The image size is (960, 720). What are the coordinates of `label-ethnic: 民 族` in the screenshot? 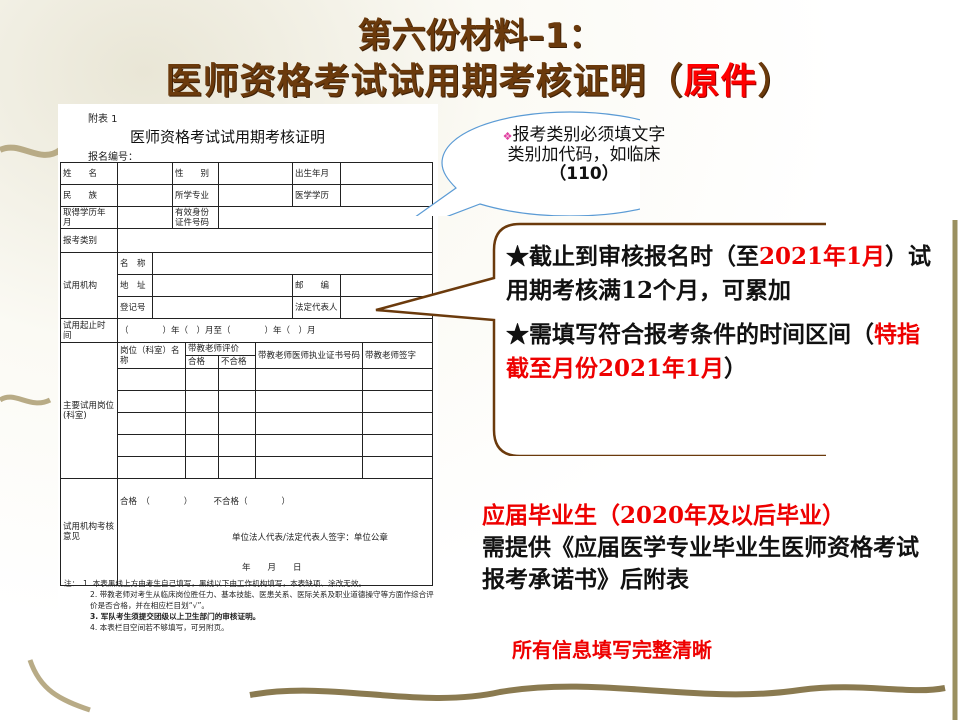 It's located at (89, 195).